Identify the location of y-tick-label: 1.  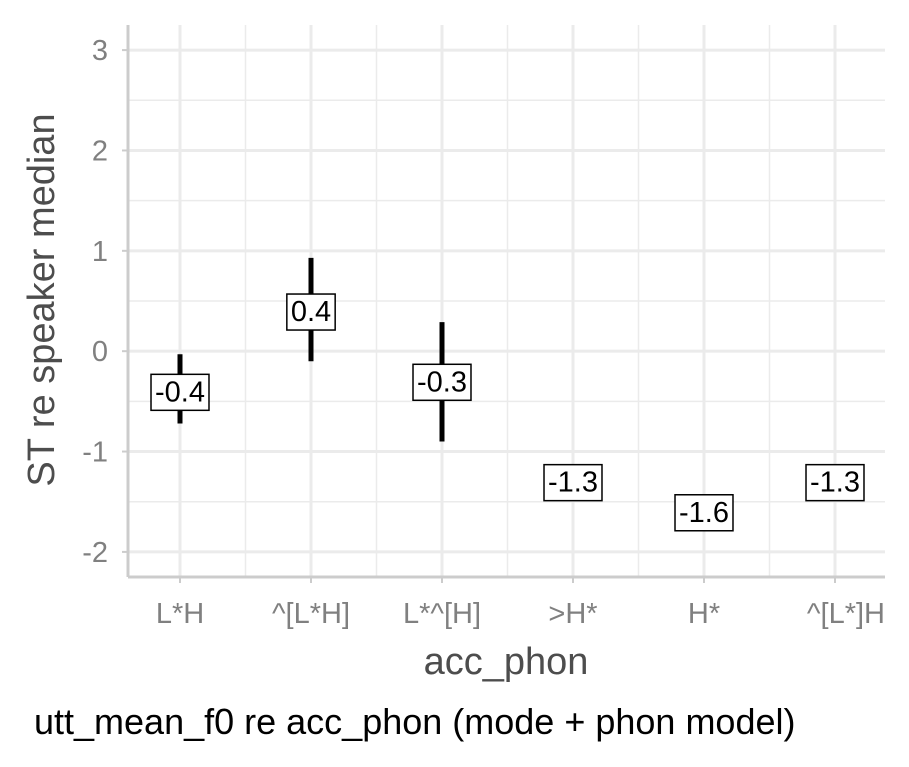
(100, 252).